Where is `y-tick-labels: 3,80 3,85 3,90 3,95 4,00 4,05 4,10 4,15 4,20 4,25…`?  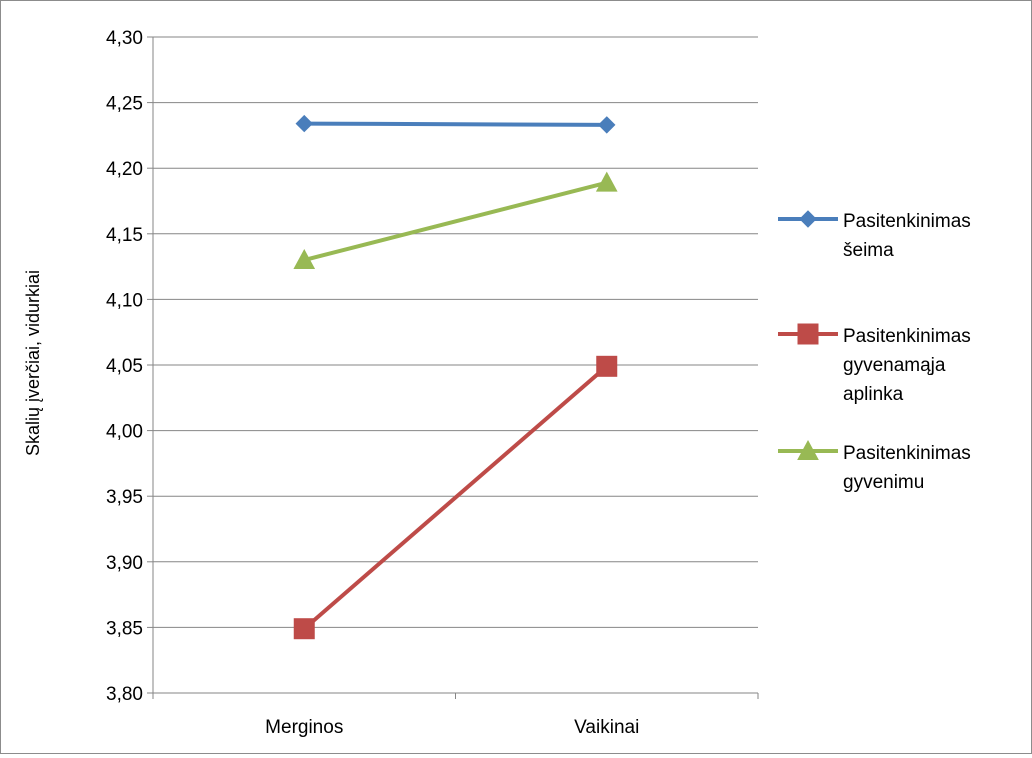
y-tick-labels: 3,80 3,85 3,90 3,95 4,00 4,05 4,10 4,15 4,20 4,25… is located at coordinates (124, 366).